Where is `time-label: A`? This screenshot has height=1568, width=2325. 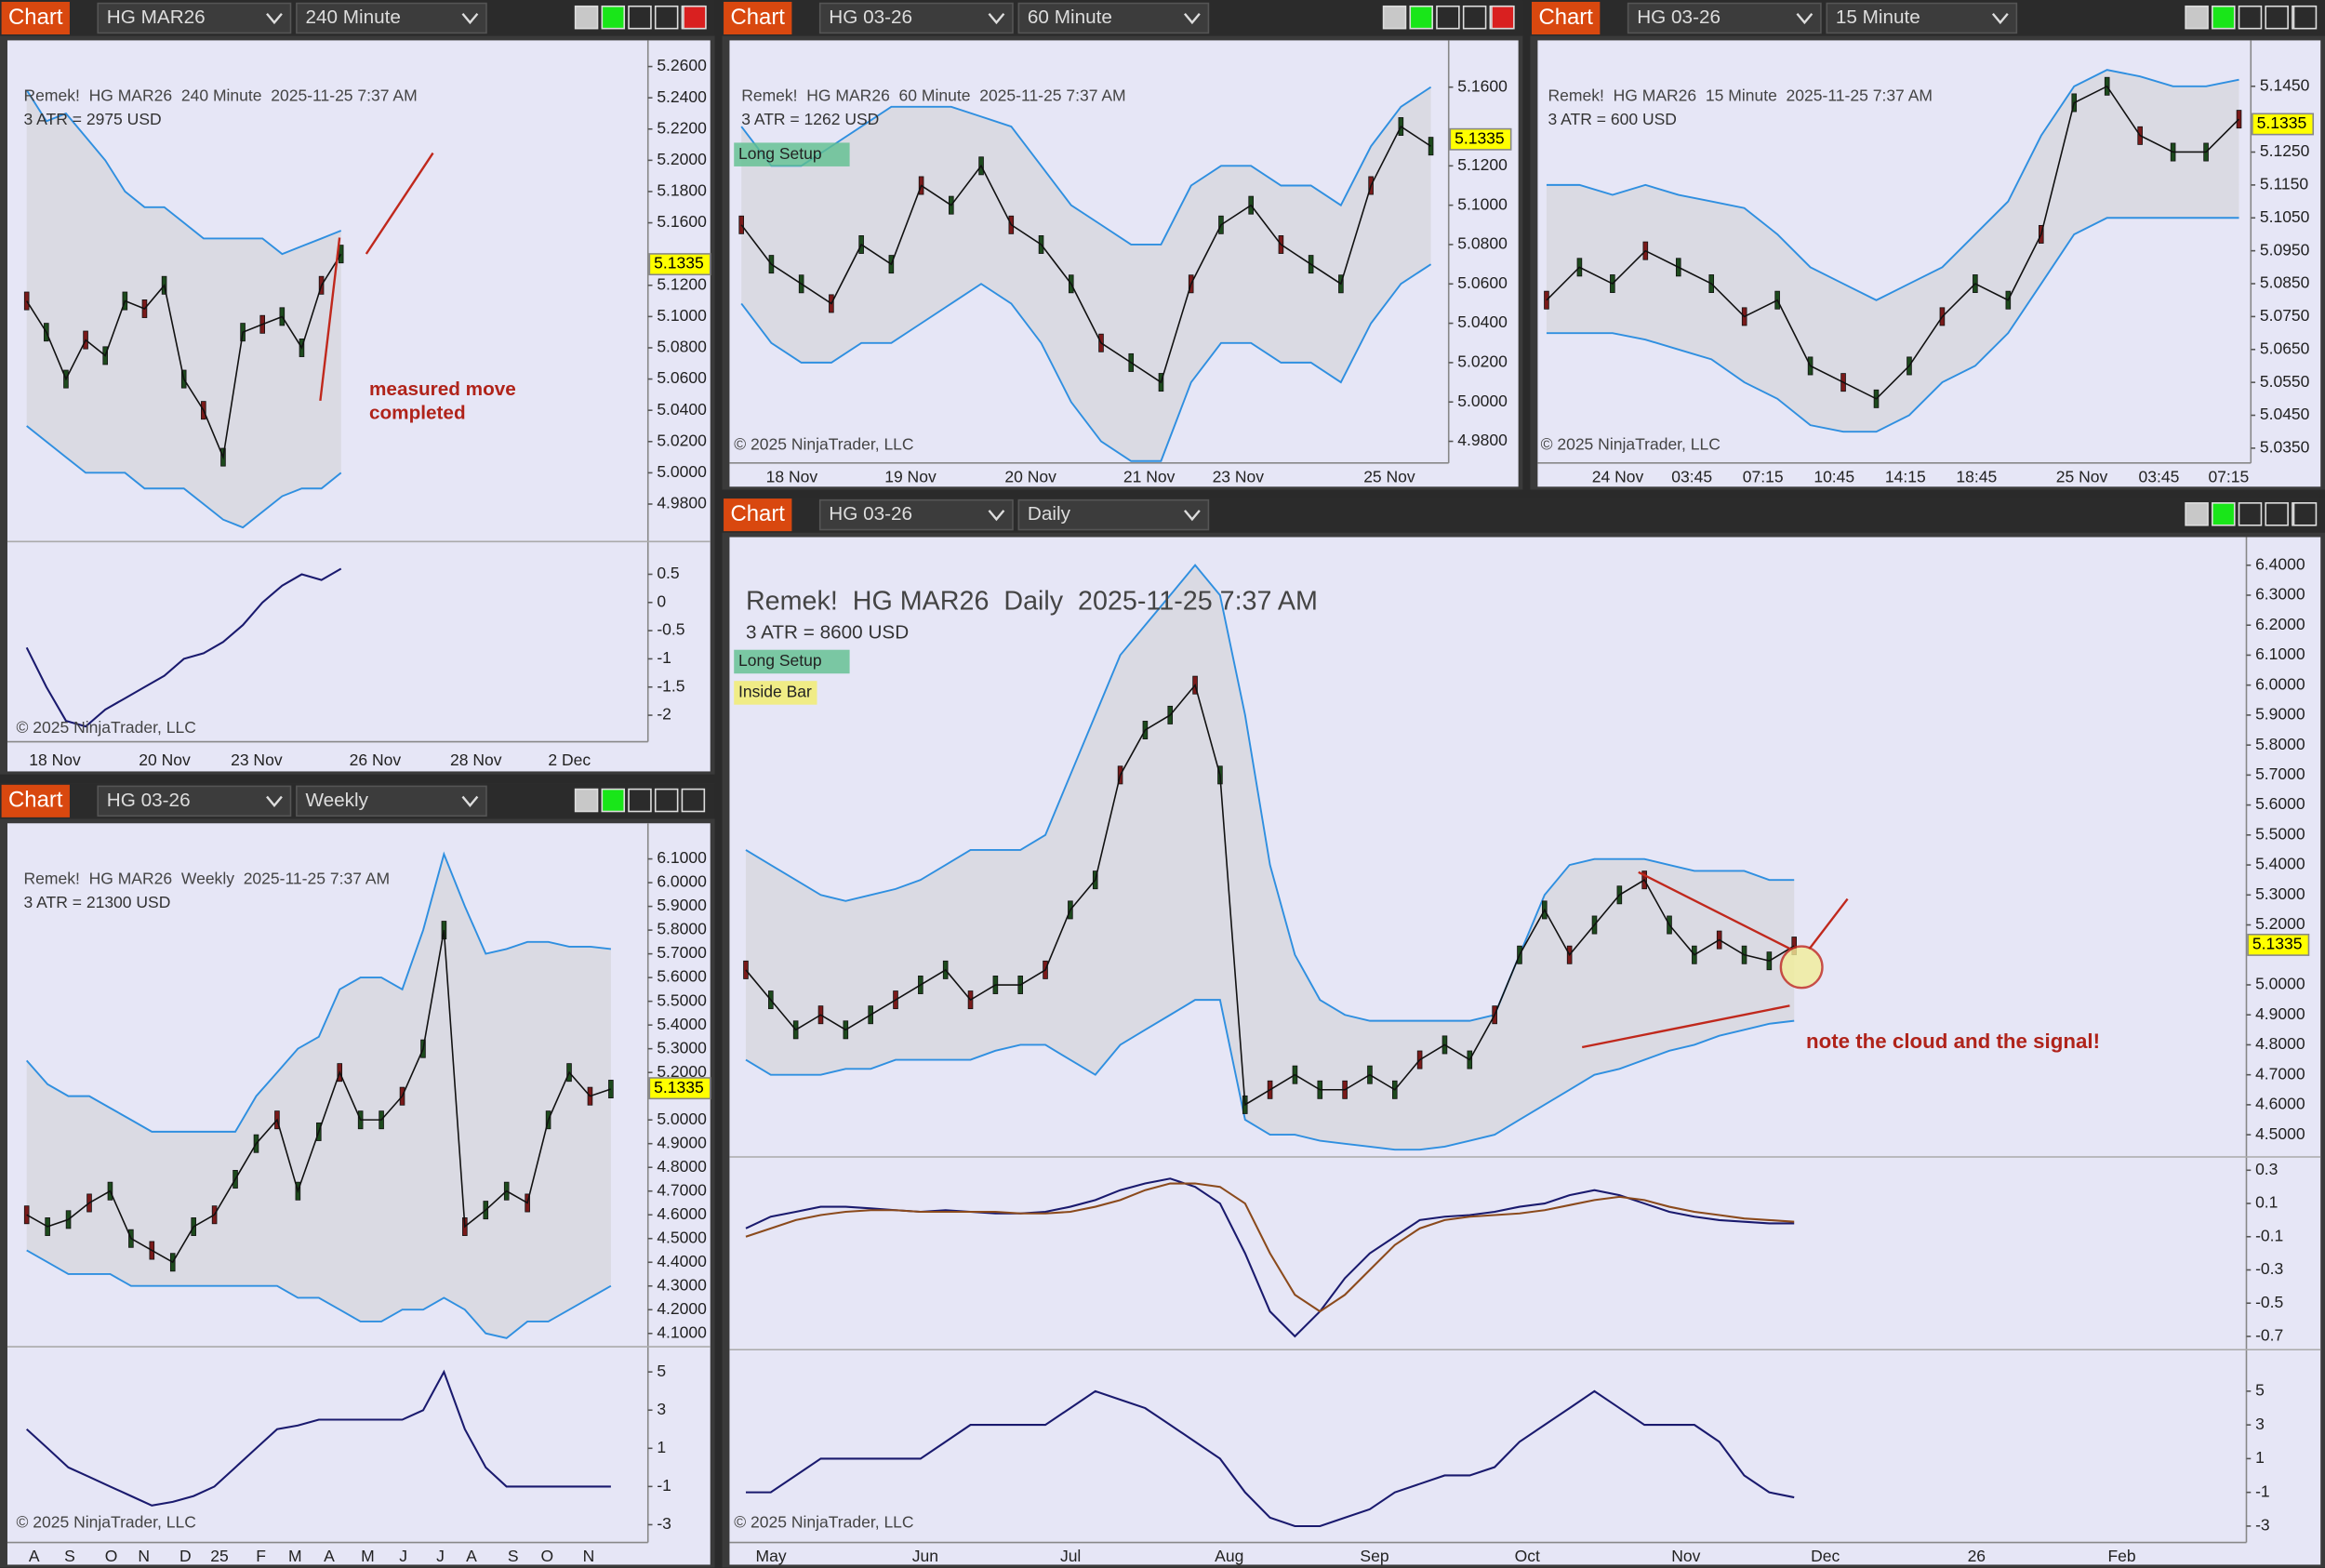
time-label: A is located at coordinates (34, 1556).